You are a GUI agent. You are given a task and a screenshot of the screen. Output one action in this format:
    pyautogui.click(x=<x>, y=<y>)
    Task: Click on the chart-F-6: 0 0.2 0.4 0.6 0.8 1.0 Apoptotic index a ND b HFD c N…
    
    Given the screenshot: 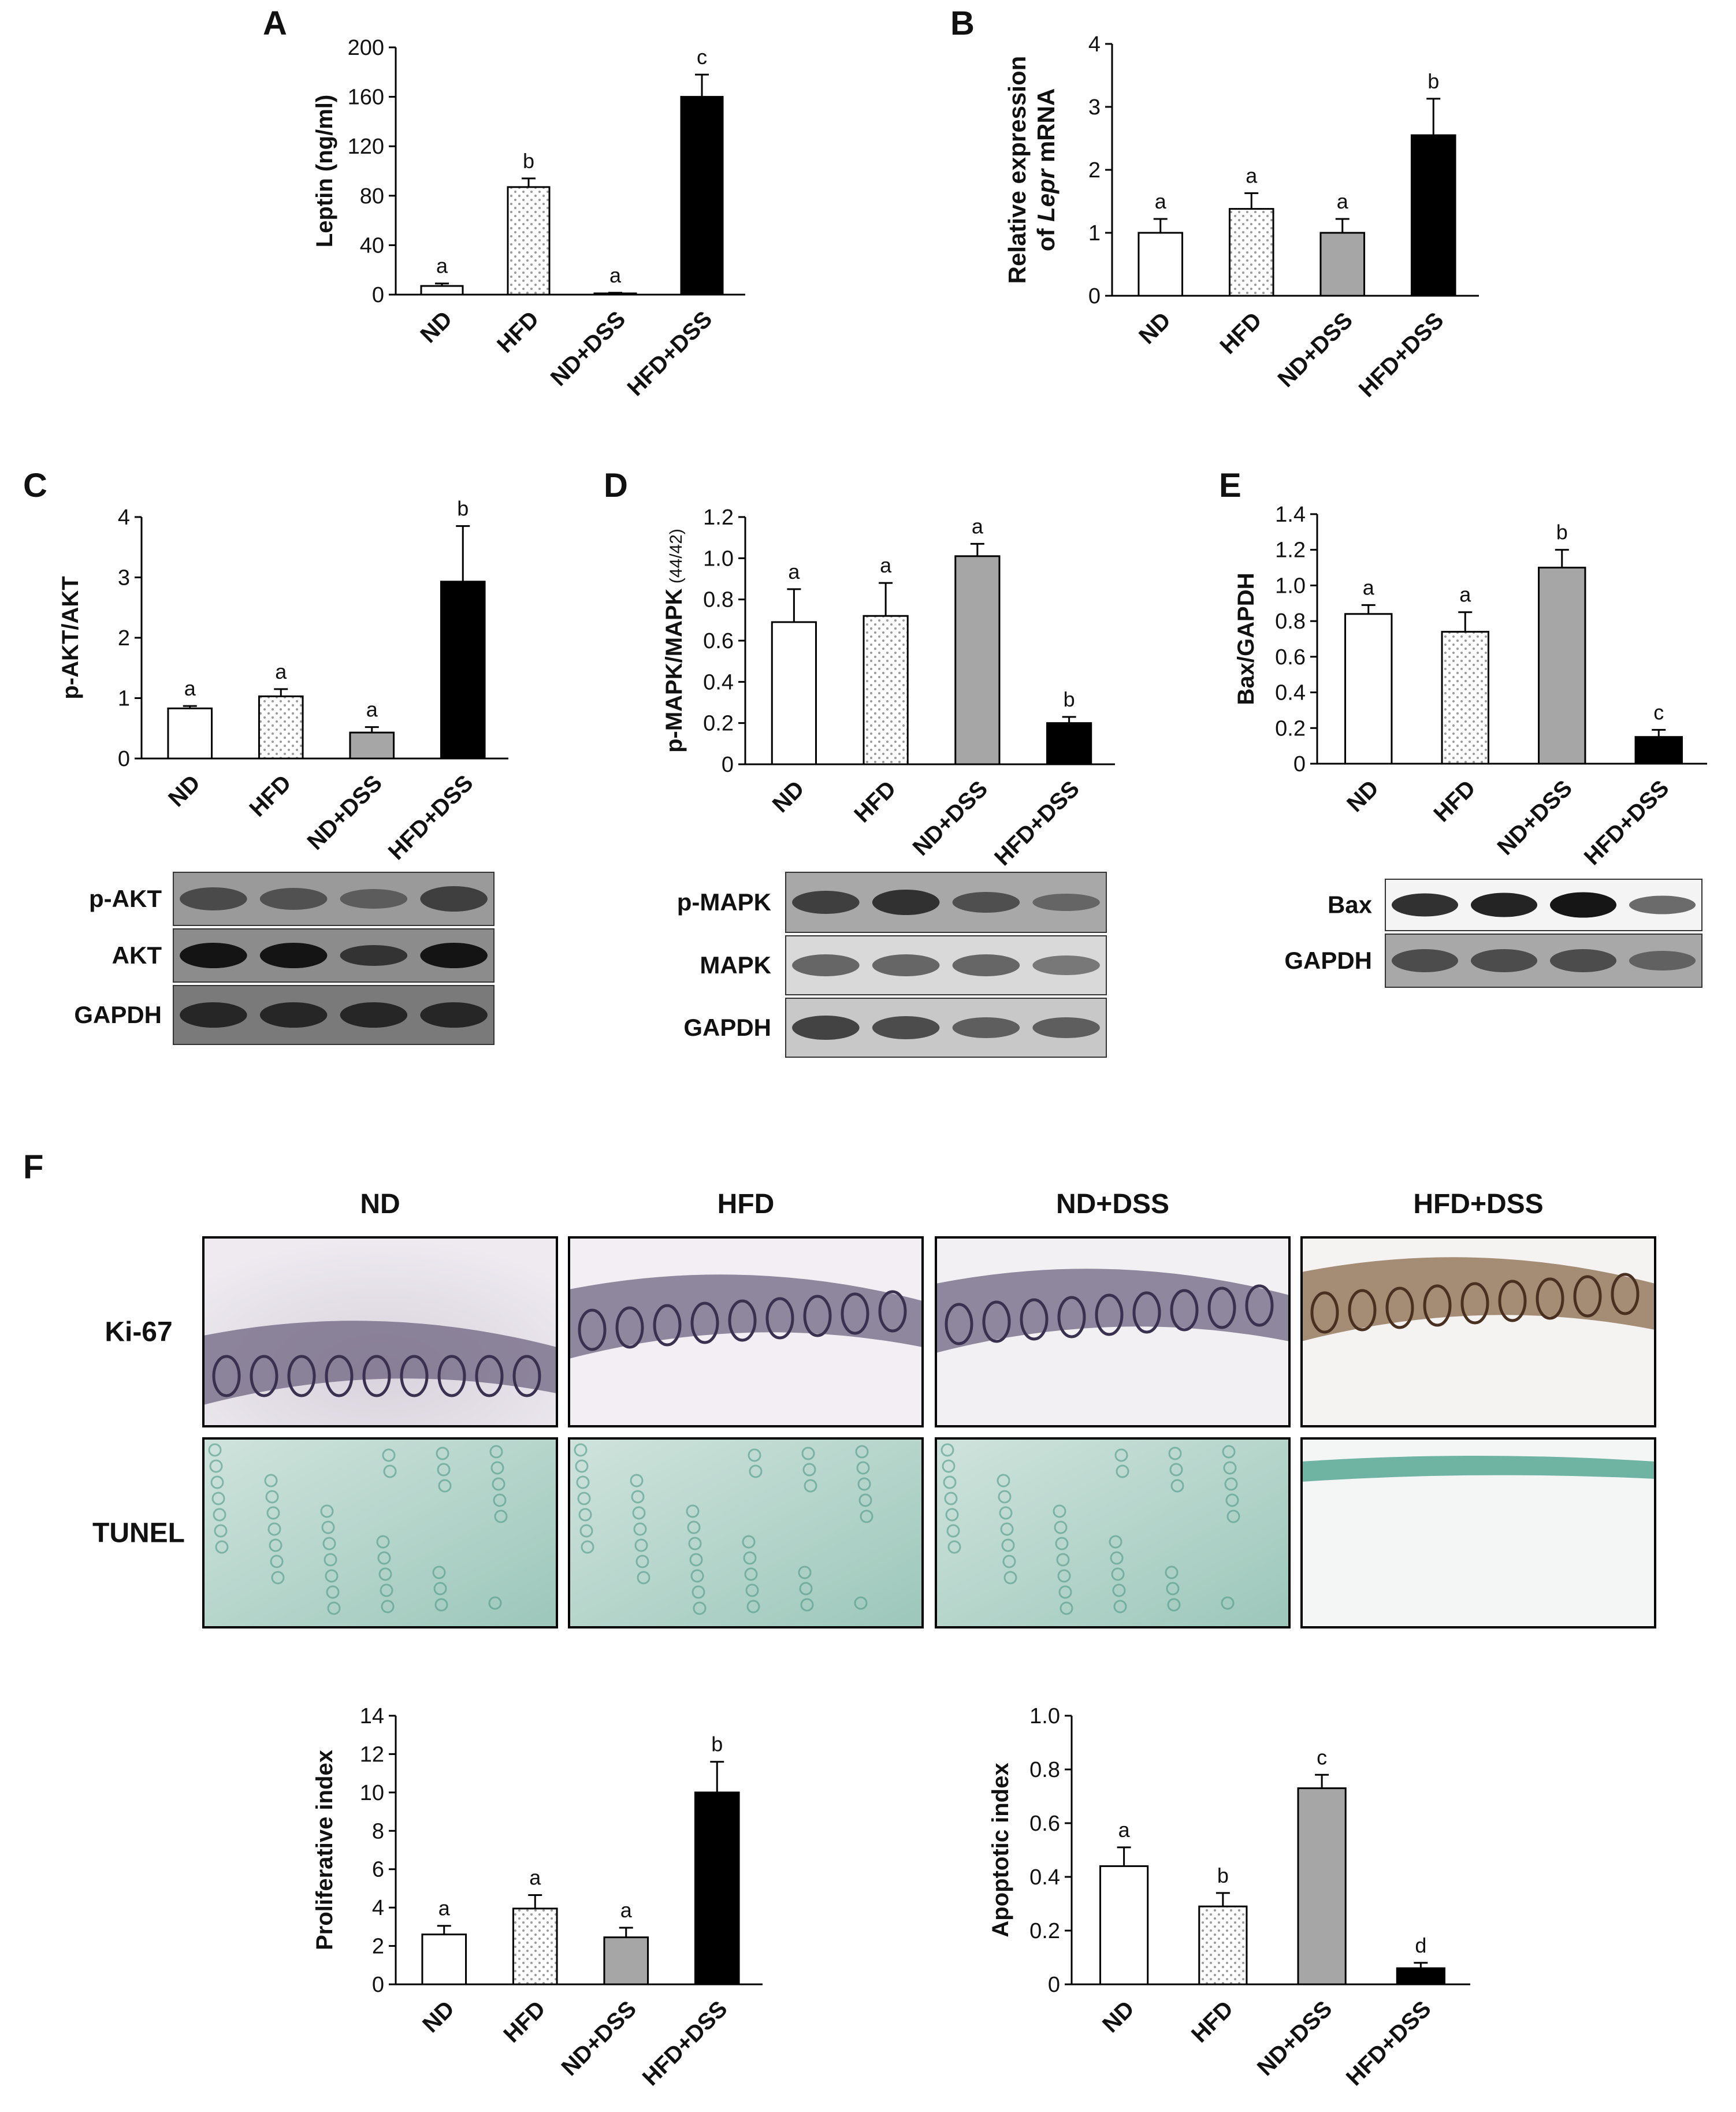 What is the action you would take?
    pyautogui.click(x=1229, y=1898)
    